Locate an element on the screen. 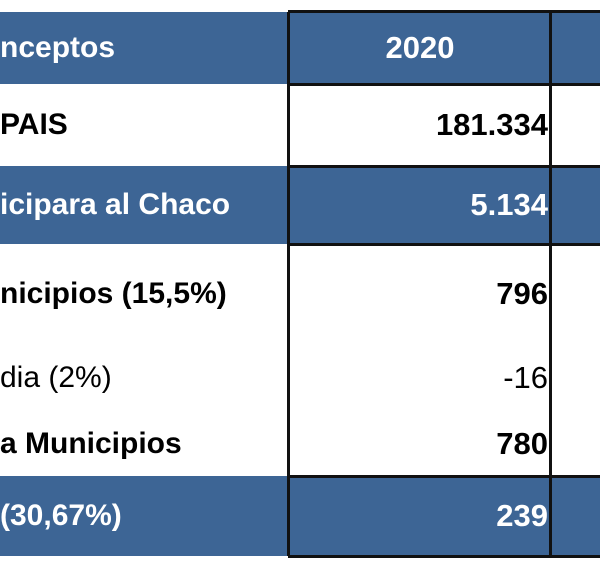 The image size is (600, 568). table-row-30-67: (30,67%) 239 is located at coordinates (300, 516).